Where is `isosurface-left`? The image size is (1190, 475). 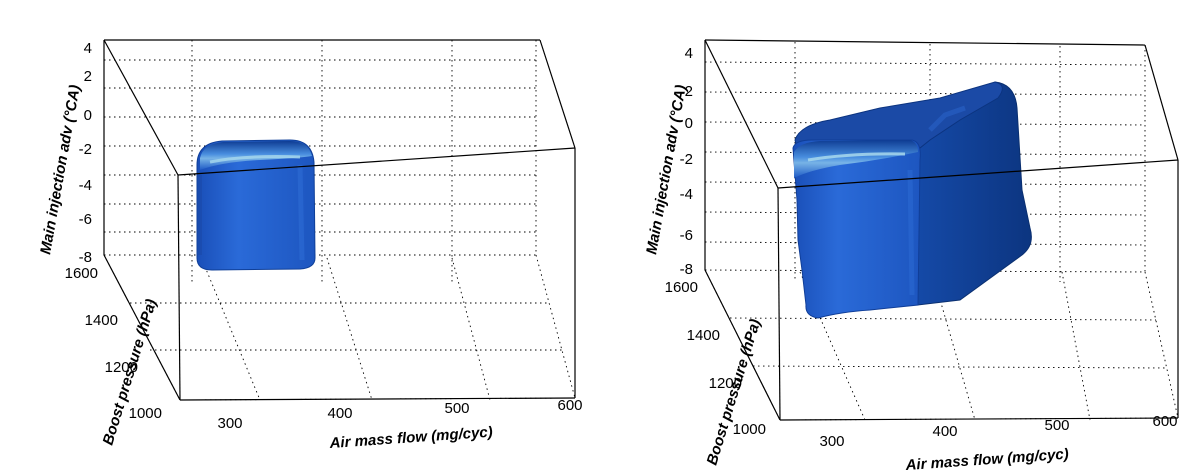 isosurface-left is located at coordinates (256, 205).